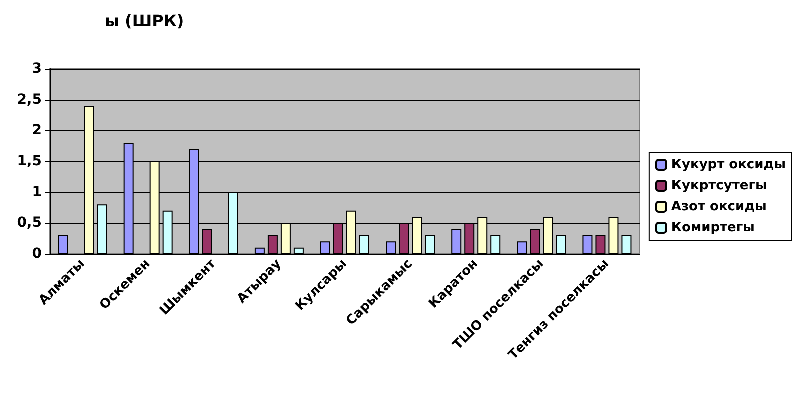 This screenshot has height=393, width=800. What do you see at coordinates (29, 100) in the screenshot?
I see `y-tick-label: 2,5` at bounding box center [29, 100].